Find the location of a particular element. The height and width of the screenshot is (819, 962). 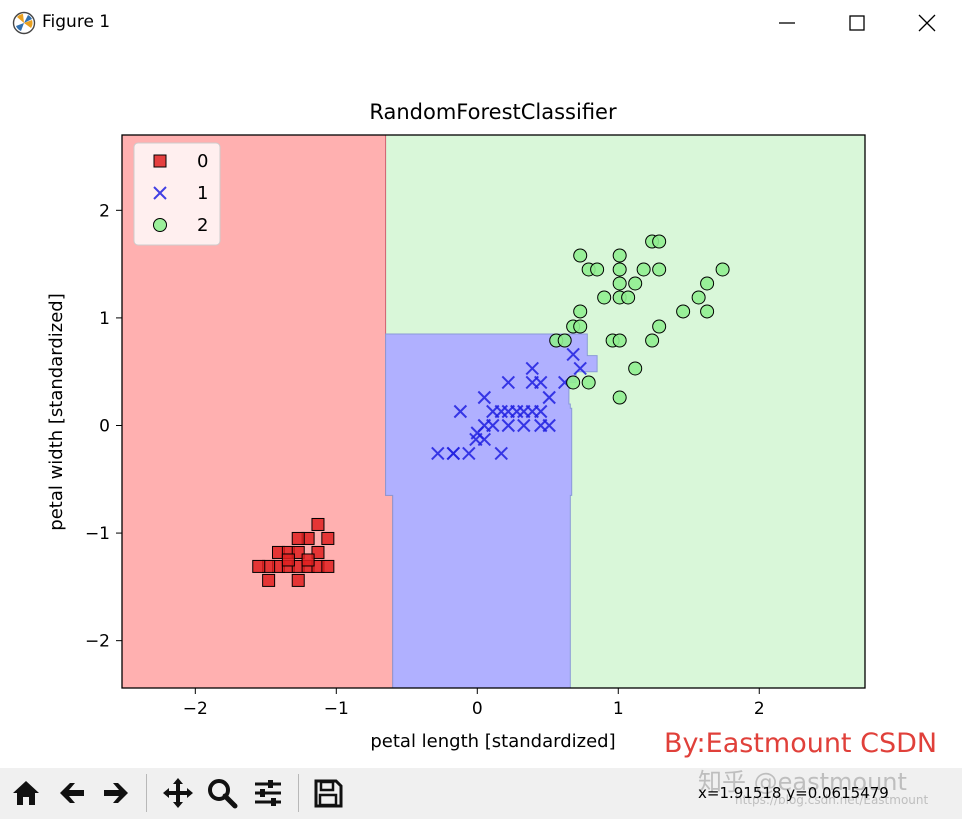

pan-button is located at coordinates (178, 793).